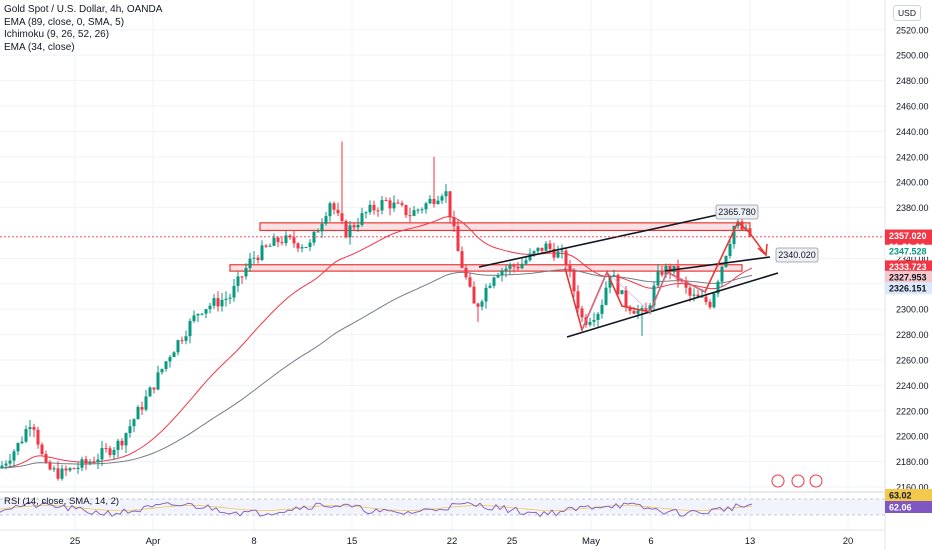  Describe the element at coordinates (912, 208) in the screenshot. I see `y-tick-label: 2380.00` at that location.